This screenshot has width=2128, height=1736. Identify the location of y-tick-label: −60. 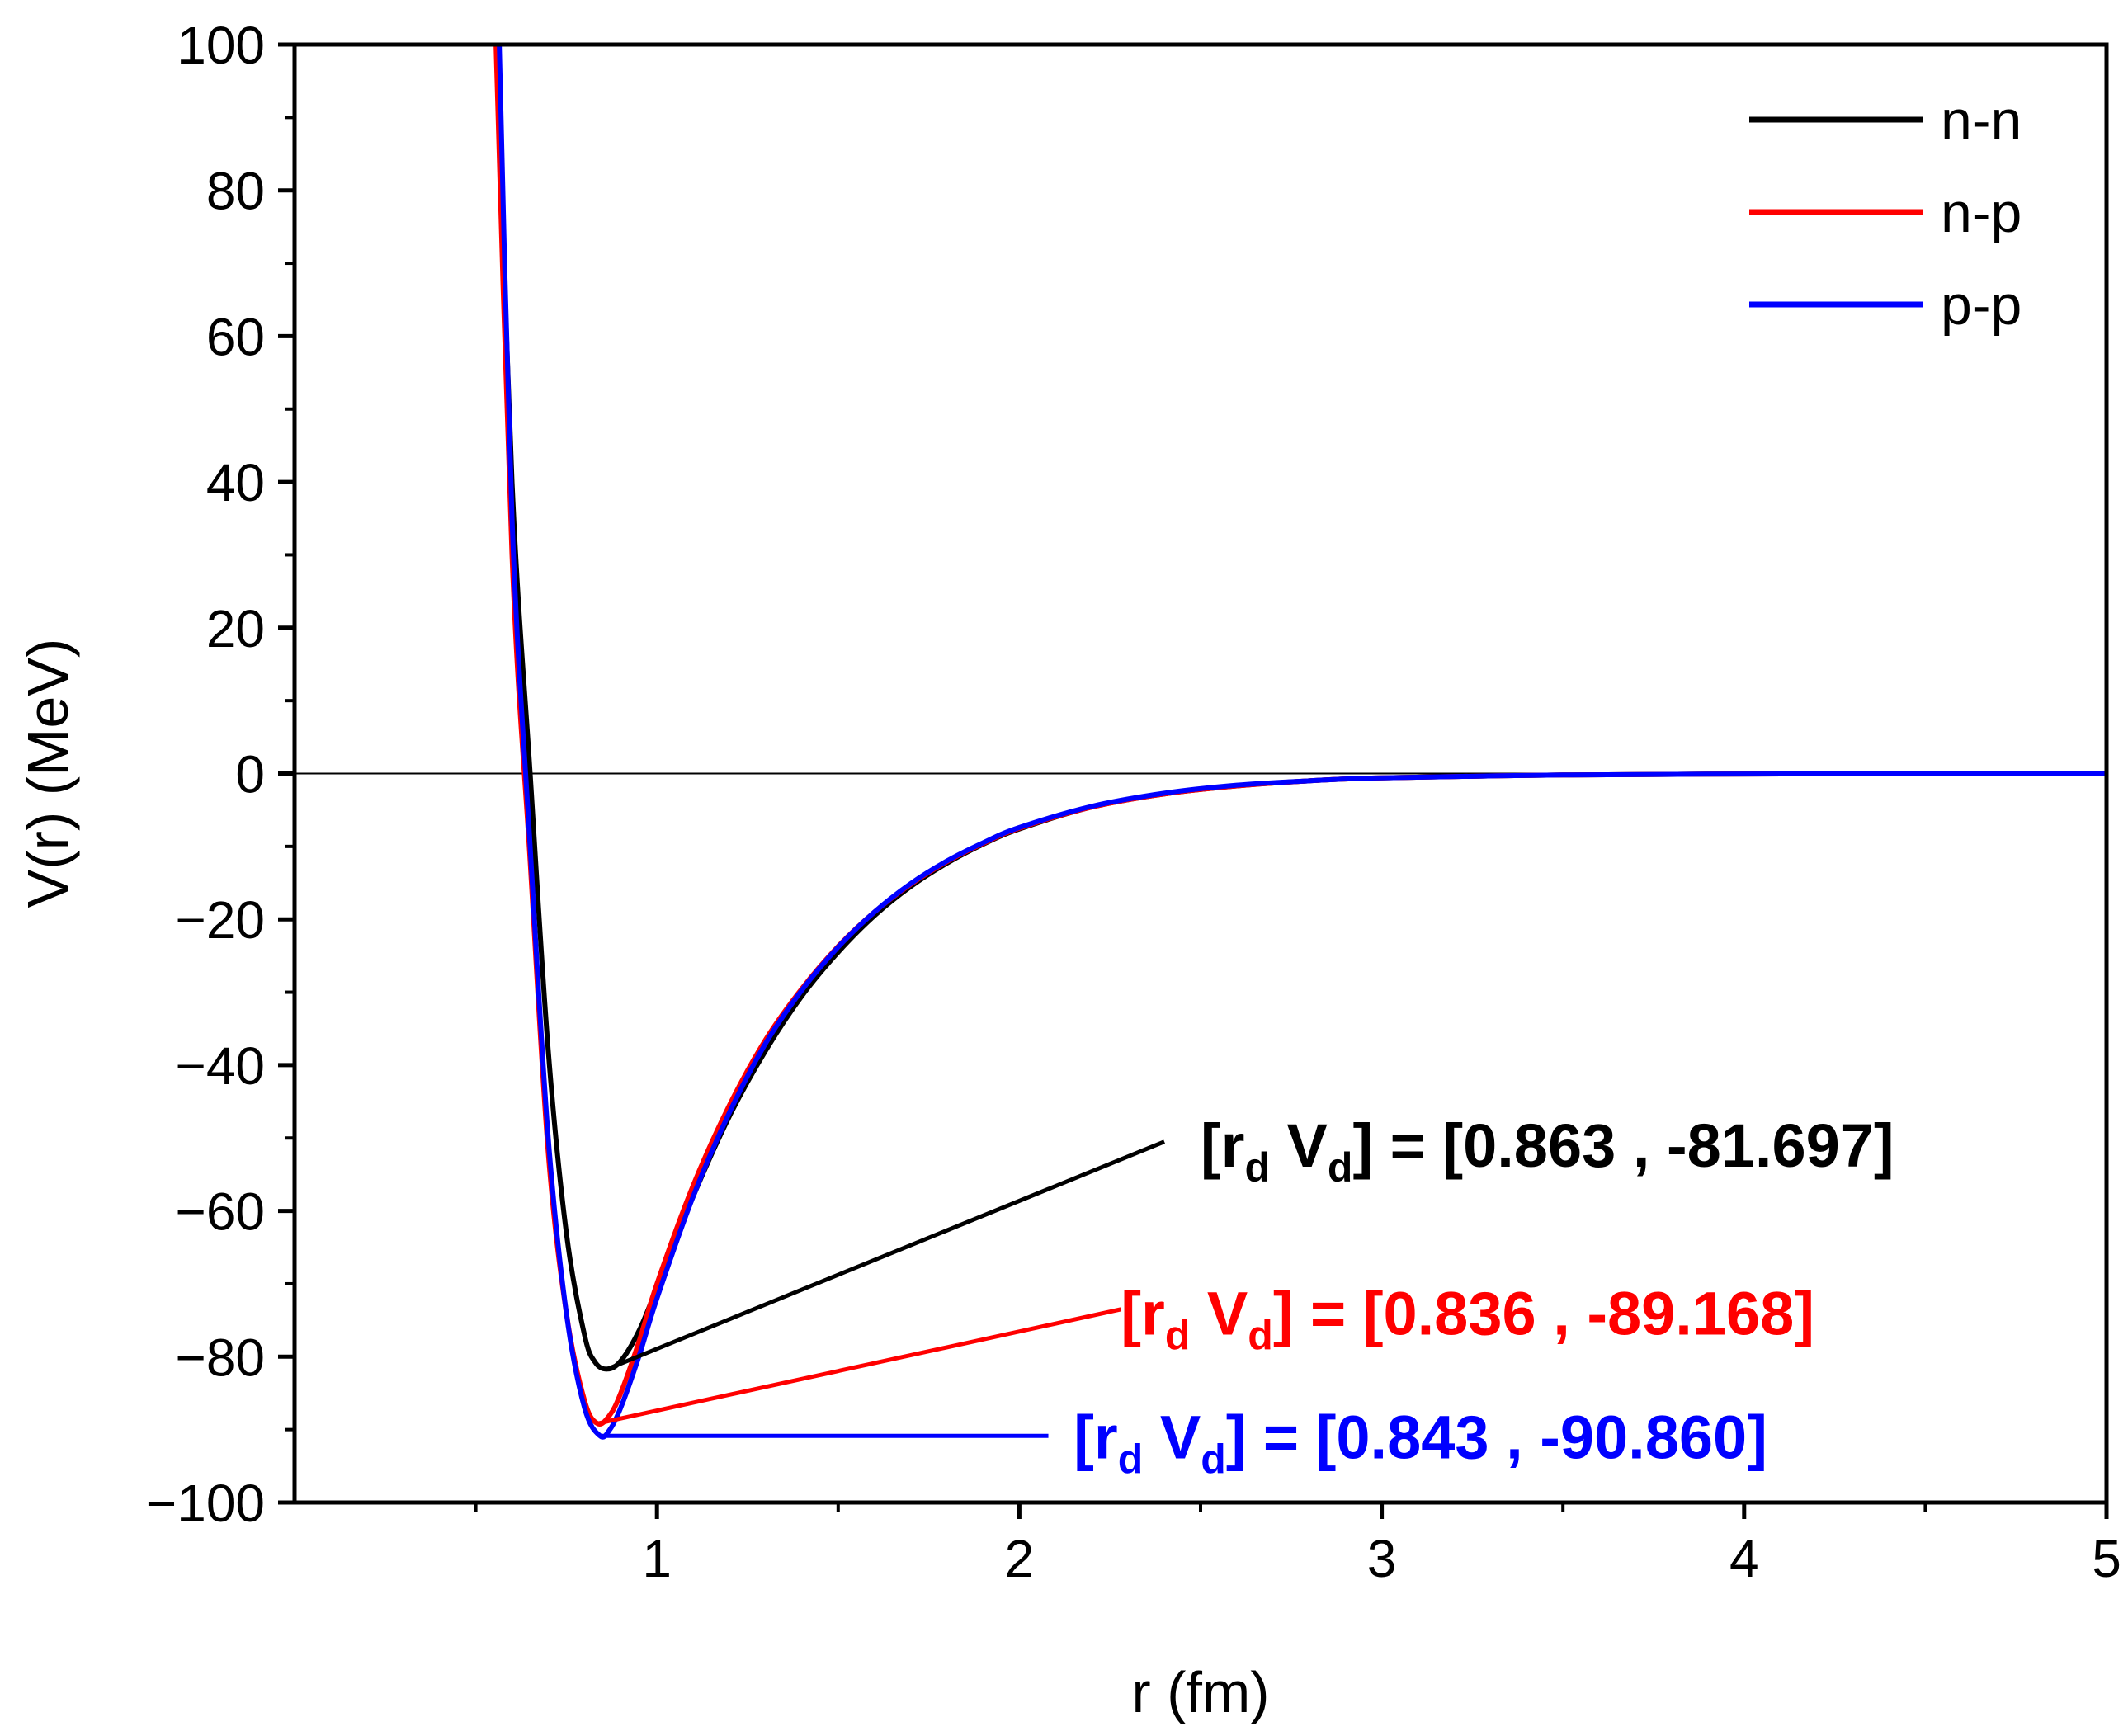
(220, 1212).